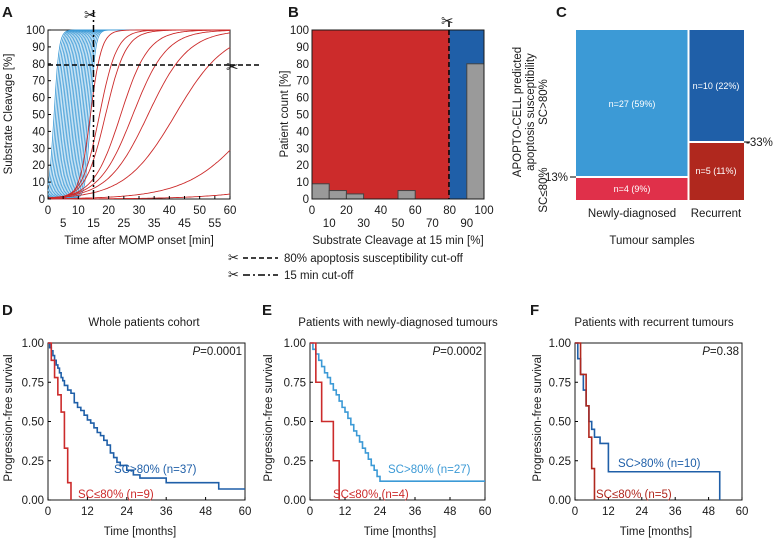  What do you see at coordinates (397, 241) in the screenshot?
I see `panel-b-xlabel: Substrate Cleavage at 15 min [%]` at bounding box center [397, 241].